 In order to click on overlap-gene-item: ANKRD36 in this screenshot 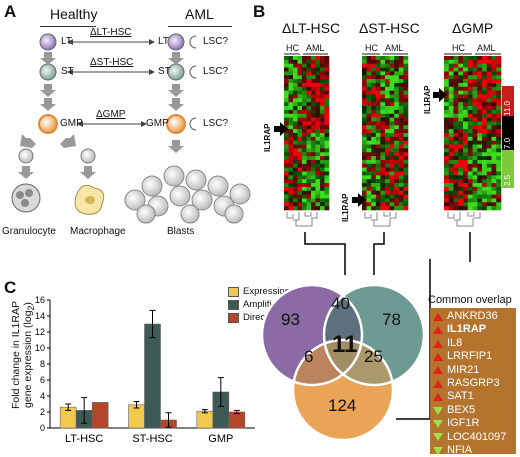, I will do `click(473, 316)`.